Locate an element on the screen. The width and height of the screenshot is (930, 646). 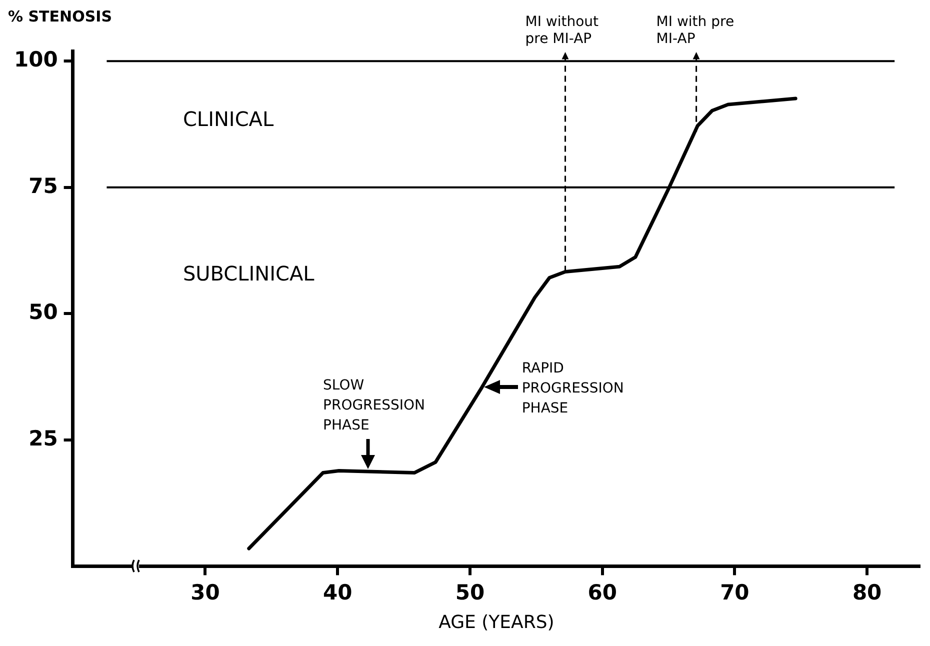
x-tick-label: 40 is located at coordinates (337, 592).